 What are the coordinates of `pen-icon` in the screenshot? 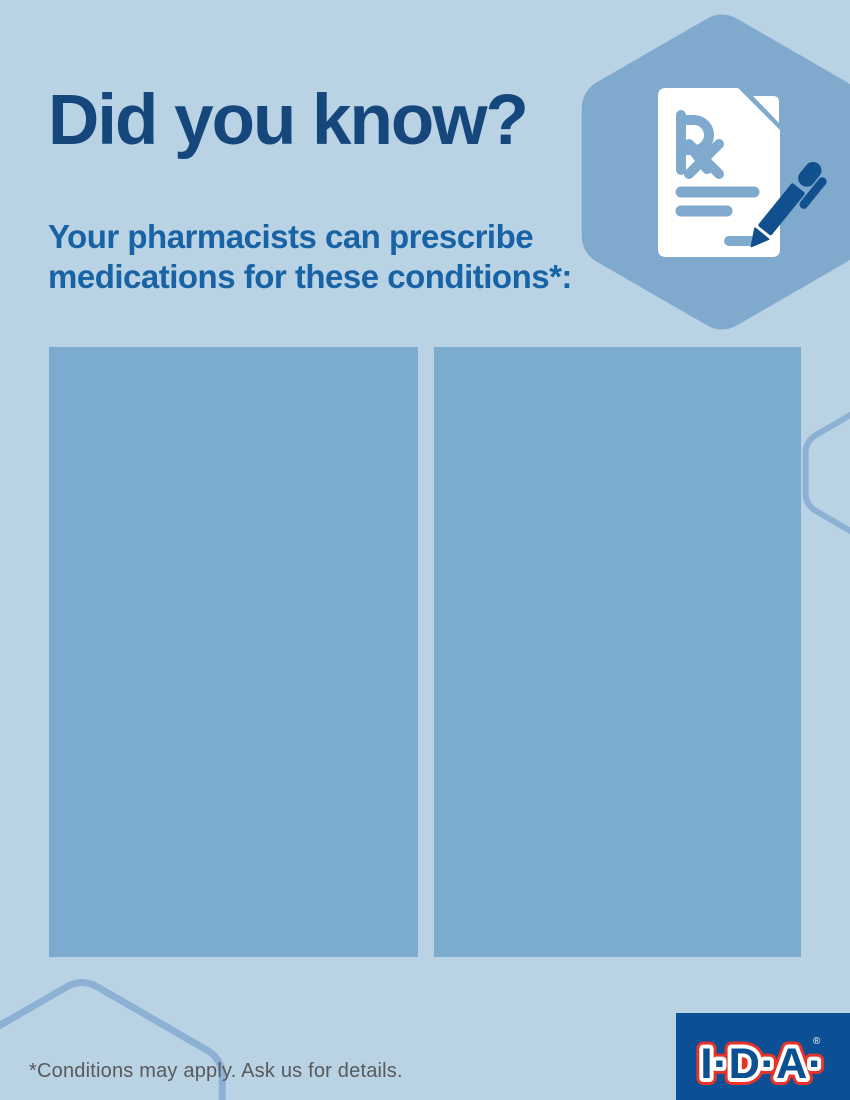 It's located at (788, 204).